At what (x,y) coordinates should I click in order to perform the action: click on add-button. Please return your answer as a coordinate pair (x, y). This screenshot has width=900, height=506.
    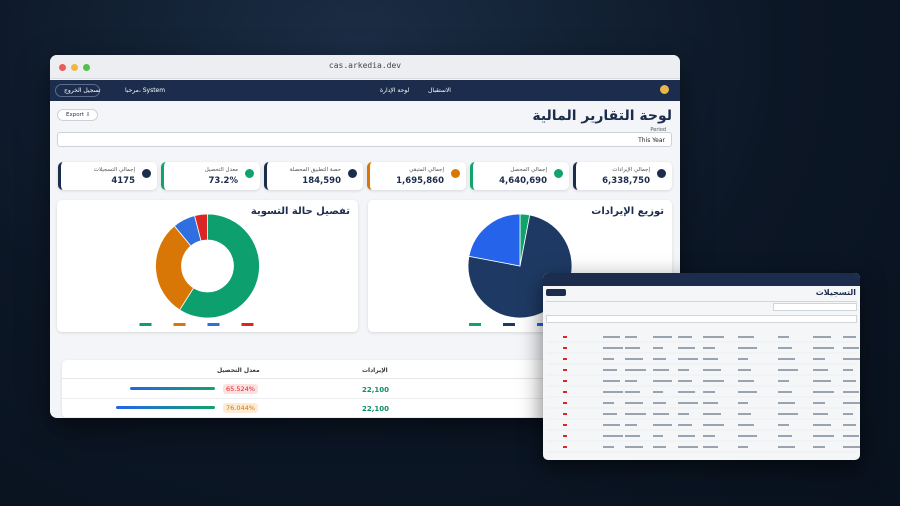
    Looking at the image, I should click on (556, 292).